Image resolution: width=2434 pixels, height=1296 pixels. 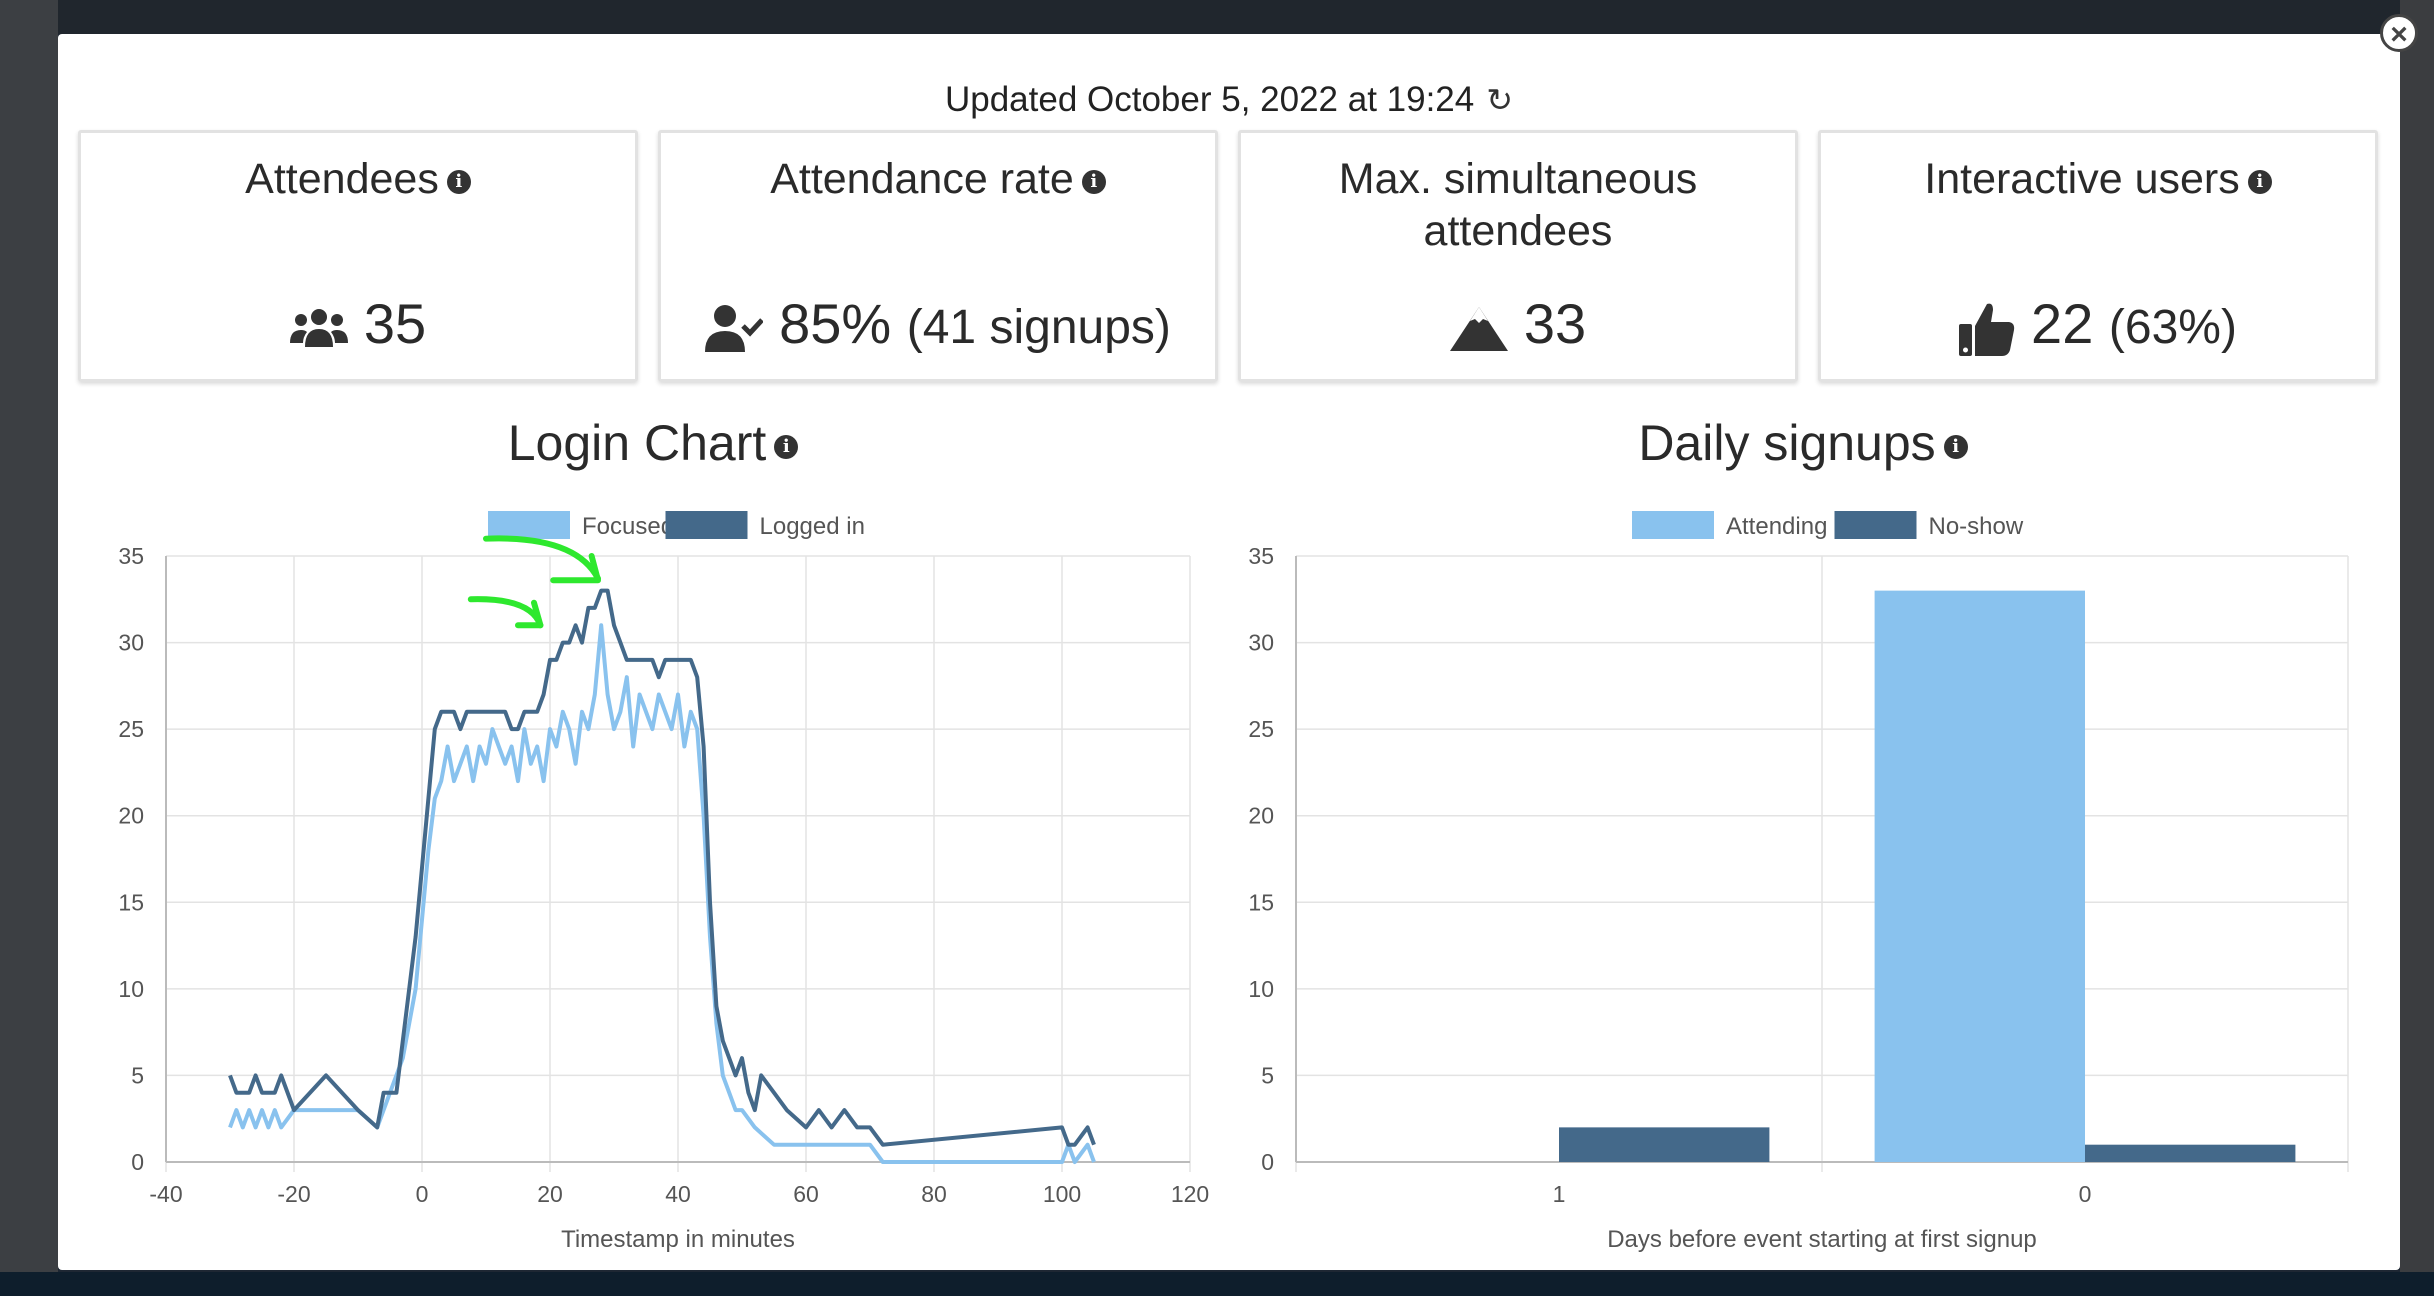 What do you see at coordinates (1478, 329) in the screenshot?
I see `mountain-icon` at bounding box center [1478, 329].